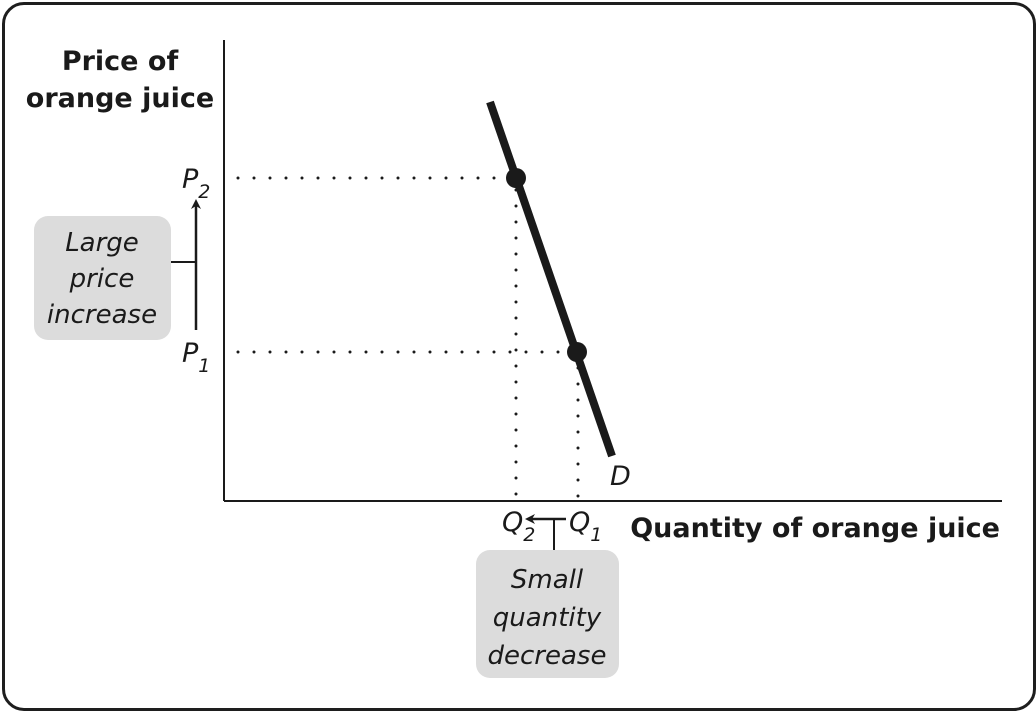  What do you see at coordinates (577, 352) in the screenshot?
I see `point-p1-q1` at bounding box center [577, 352].